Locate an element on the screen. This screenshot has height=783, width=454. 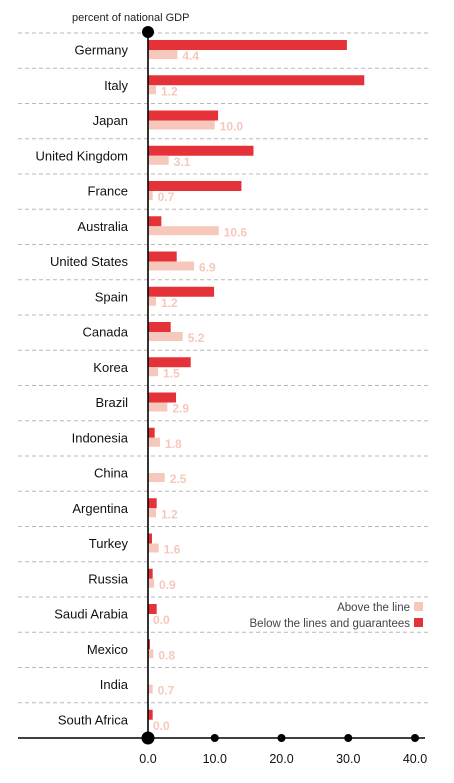
bar-below-united-states is located at coordinates (162, 256).